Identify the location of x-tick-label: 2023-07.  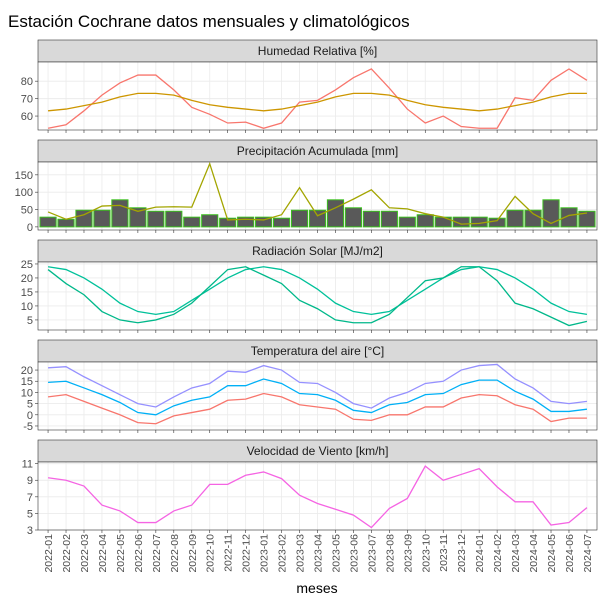
(372, 553).